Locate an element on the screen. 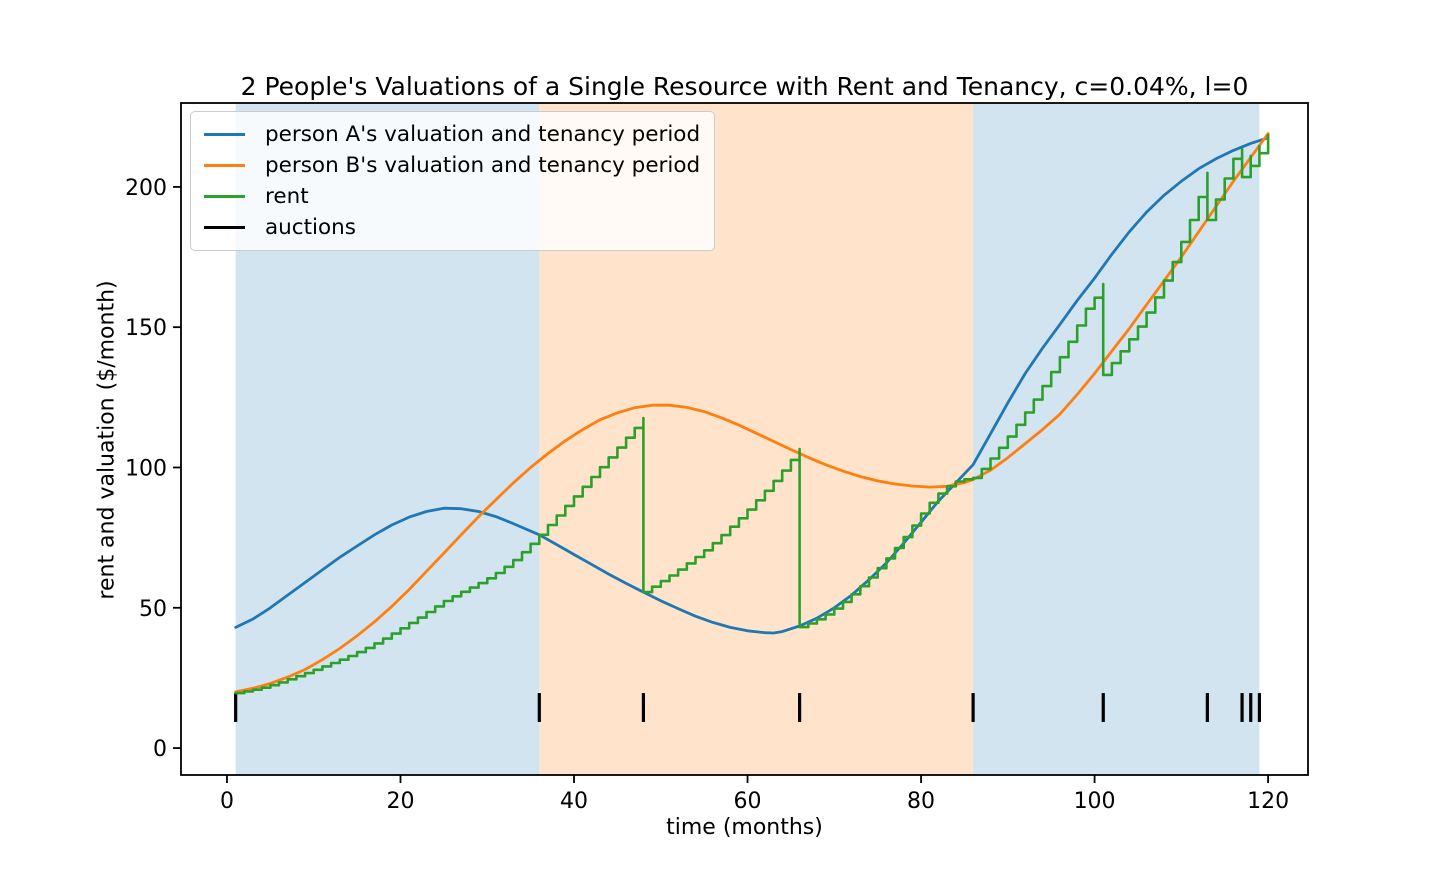 This screenshot has width=1456, height=874. x-tick-label: 80 is located at coordinates (921, 801).